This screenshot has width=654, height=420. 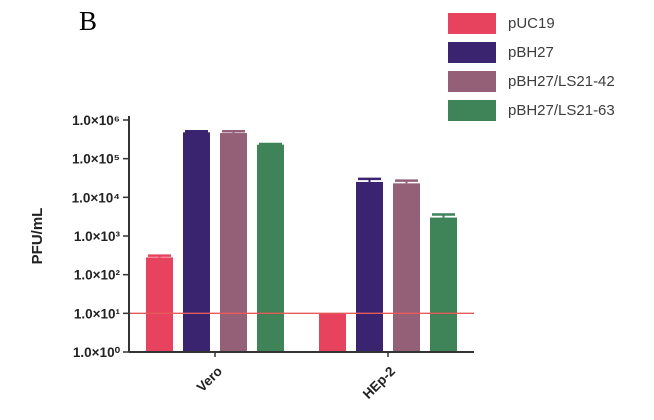 I want to click on legend-item: pUC19, so click(x=531, y=23).